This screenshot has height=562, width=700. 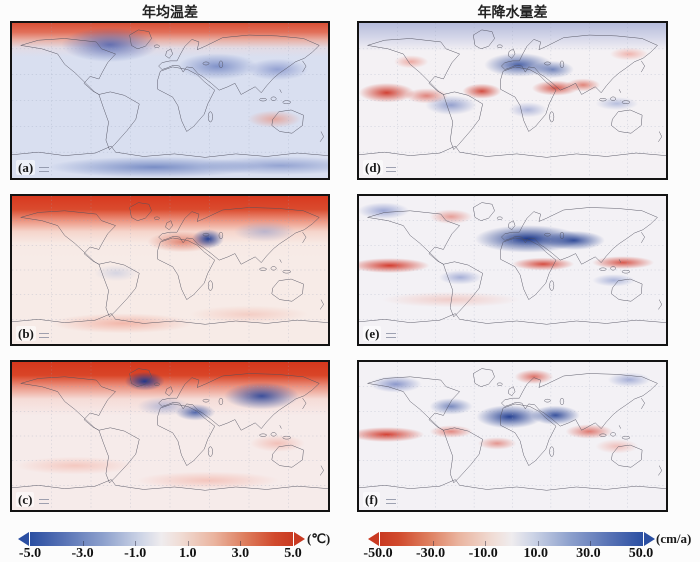 I want to click on map-panel-c: (c), so click(x=170, y=436).